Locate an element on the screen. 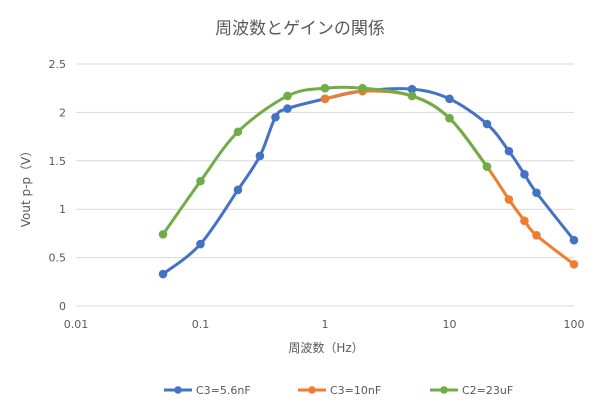 This screenshot has width=600, height=413. legend-item: C3=5.6nF is located at coordinates (207, 390).